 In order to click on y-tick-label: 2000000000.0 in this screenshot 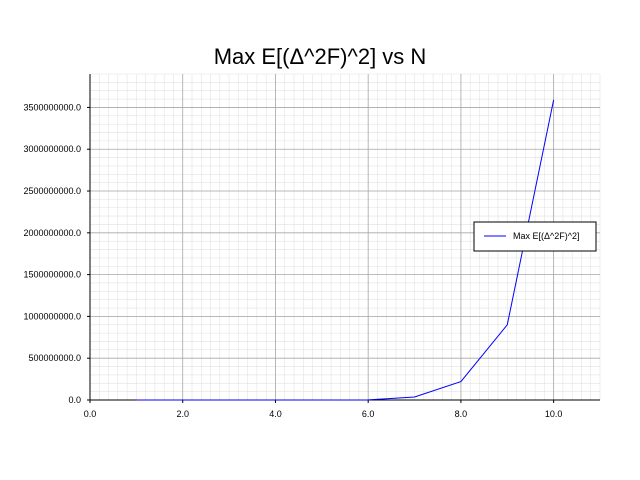, I will do `click(52, 233)`.